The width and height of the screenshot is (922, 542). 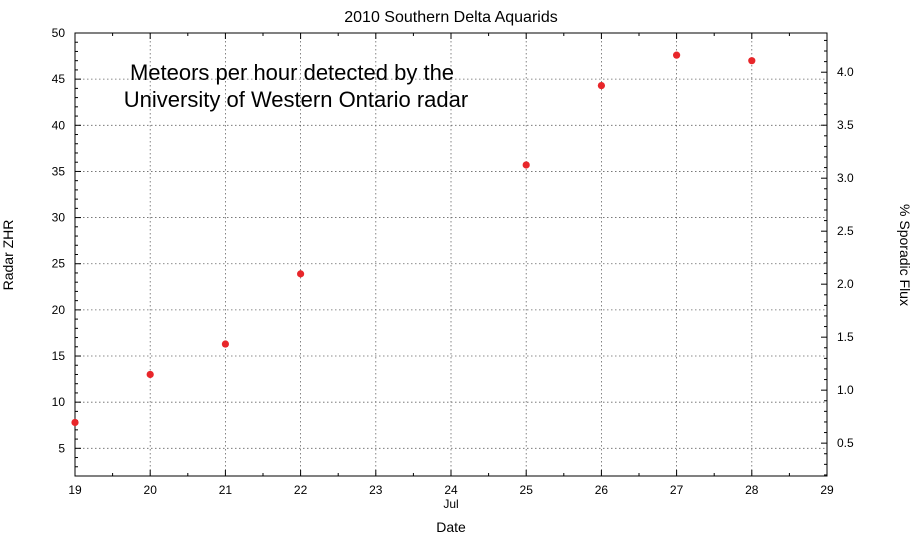 I want to click on x-tick-labels: 19 20 21 22 23 24 25 26 27 28 29, so click(x=451, y=490).